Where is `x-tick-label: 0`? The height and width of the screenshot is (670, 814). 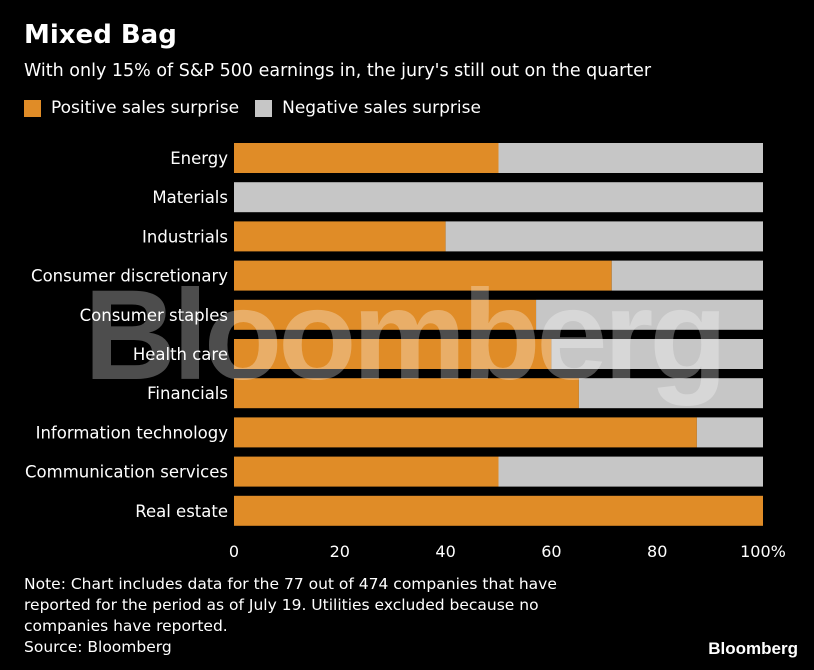
x-tick-label: 0 is located at coordinates (234, 551).